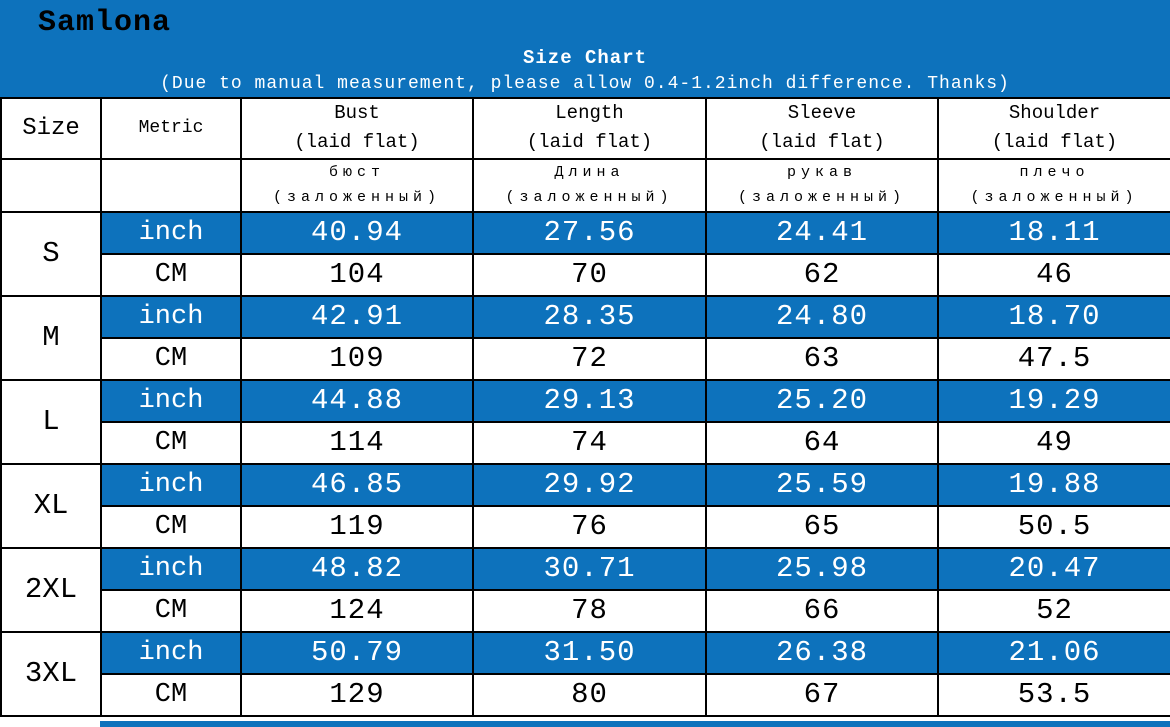  Describe the element at coordinates (822, 185) in the screenshot. I see `column-header-sleeve-ru: рукав (заложенный)` at that location.